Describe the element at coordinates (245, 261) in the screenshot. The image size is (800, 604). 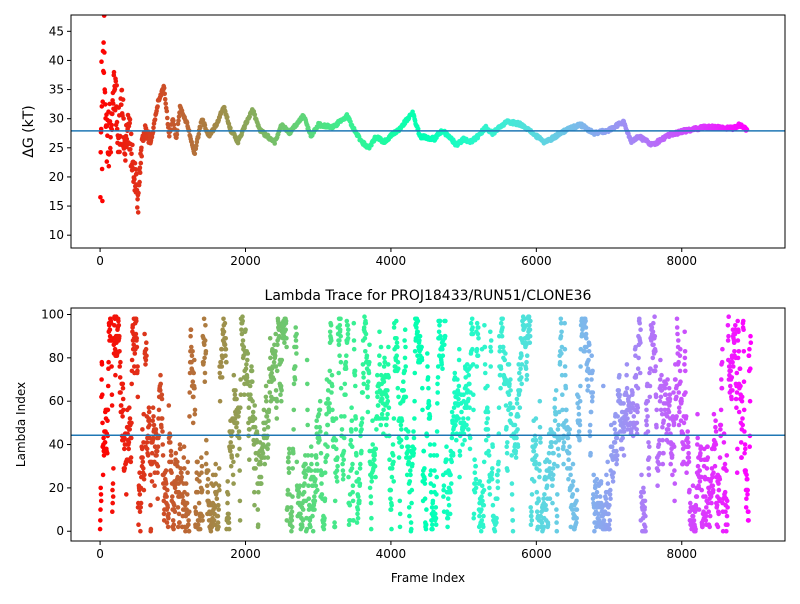
I see `x-tick-label: 2000` at that location.